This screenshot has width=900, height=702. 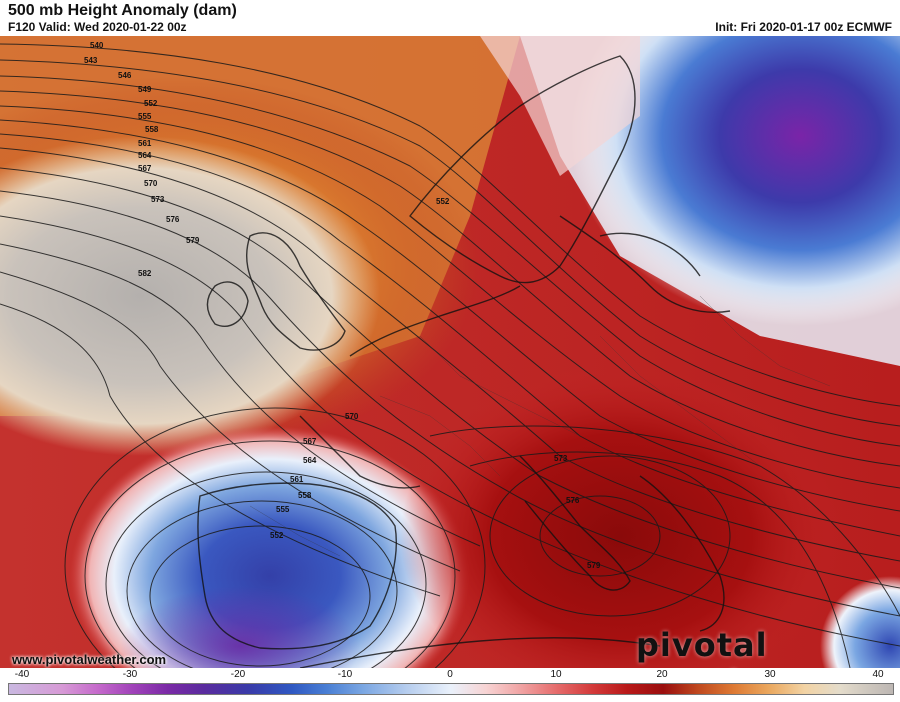 I want to click on colorbar-tick: 0, so click(x=450, y=674).